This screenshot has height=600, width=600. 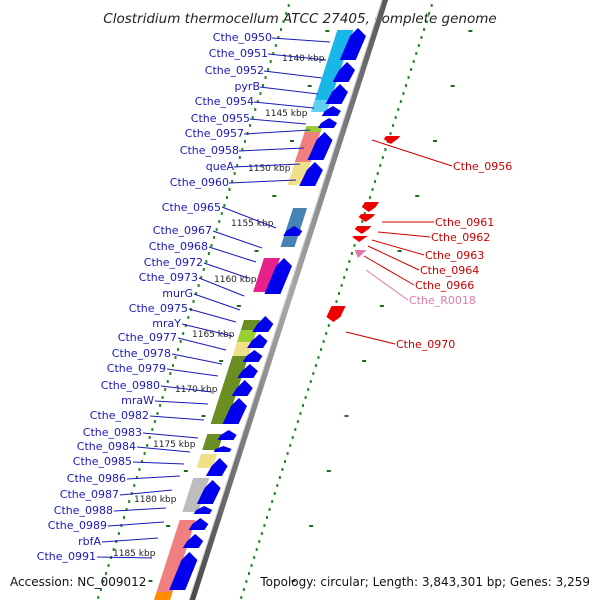 I want to click on gene-label-left: Cthe_0960, so click(x=199, y=182).